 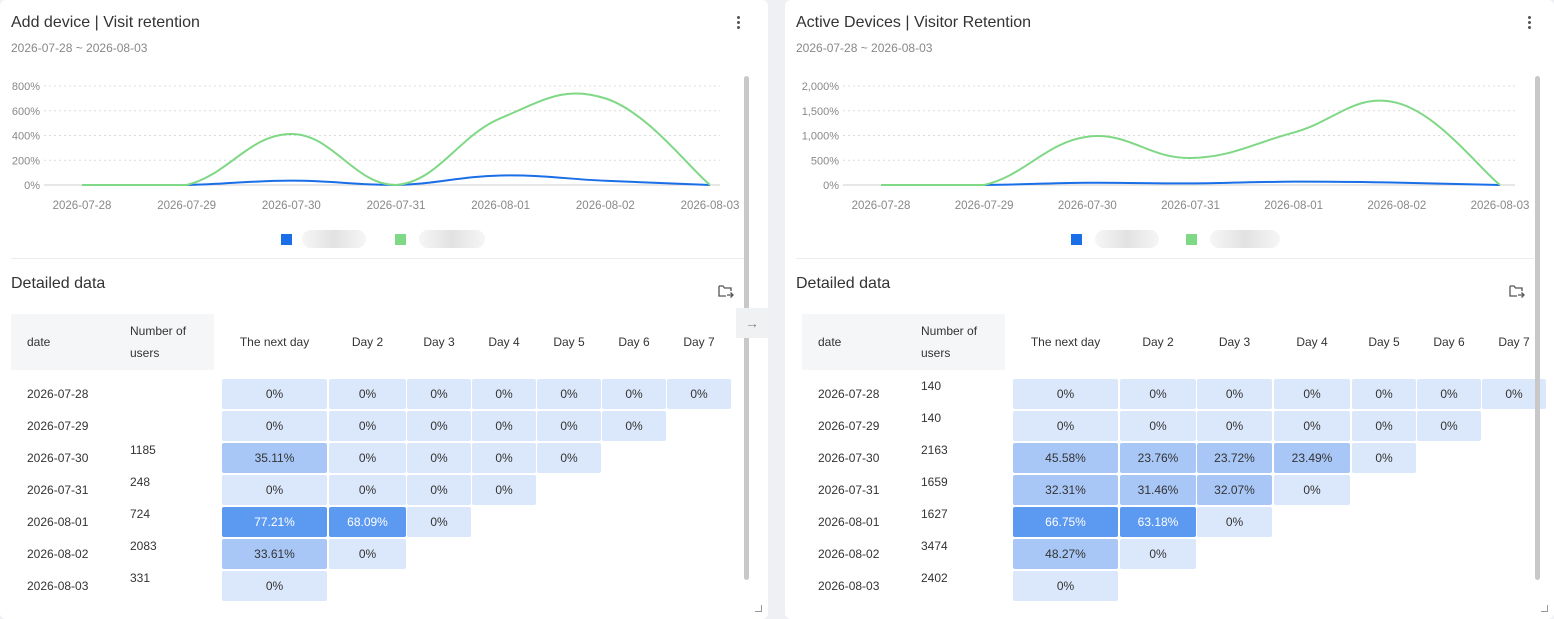 I want to click on x-tick-label: 2026-07-28, so click(x=82, y=206).